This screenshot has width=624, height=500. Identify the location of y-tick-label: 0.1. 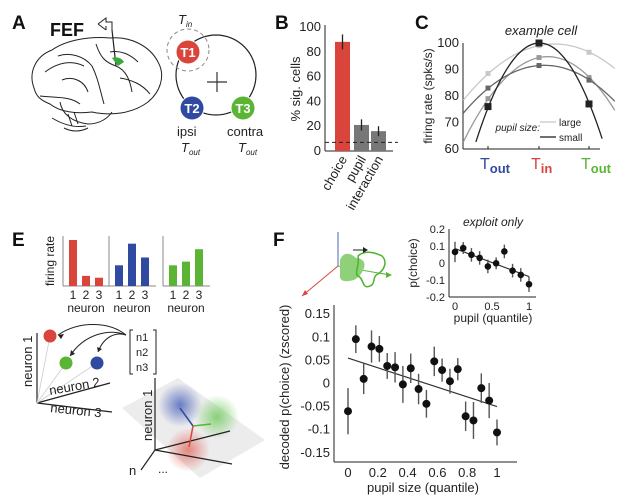
(437, 247).